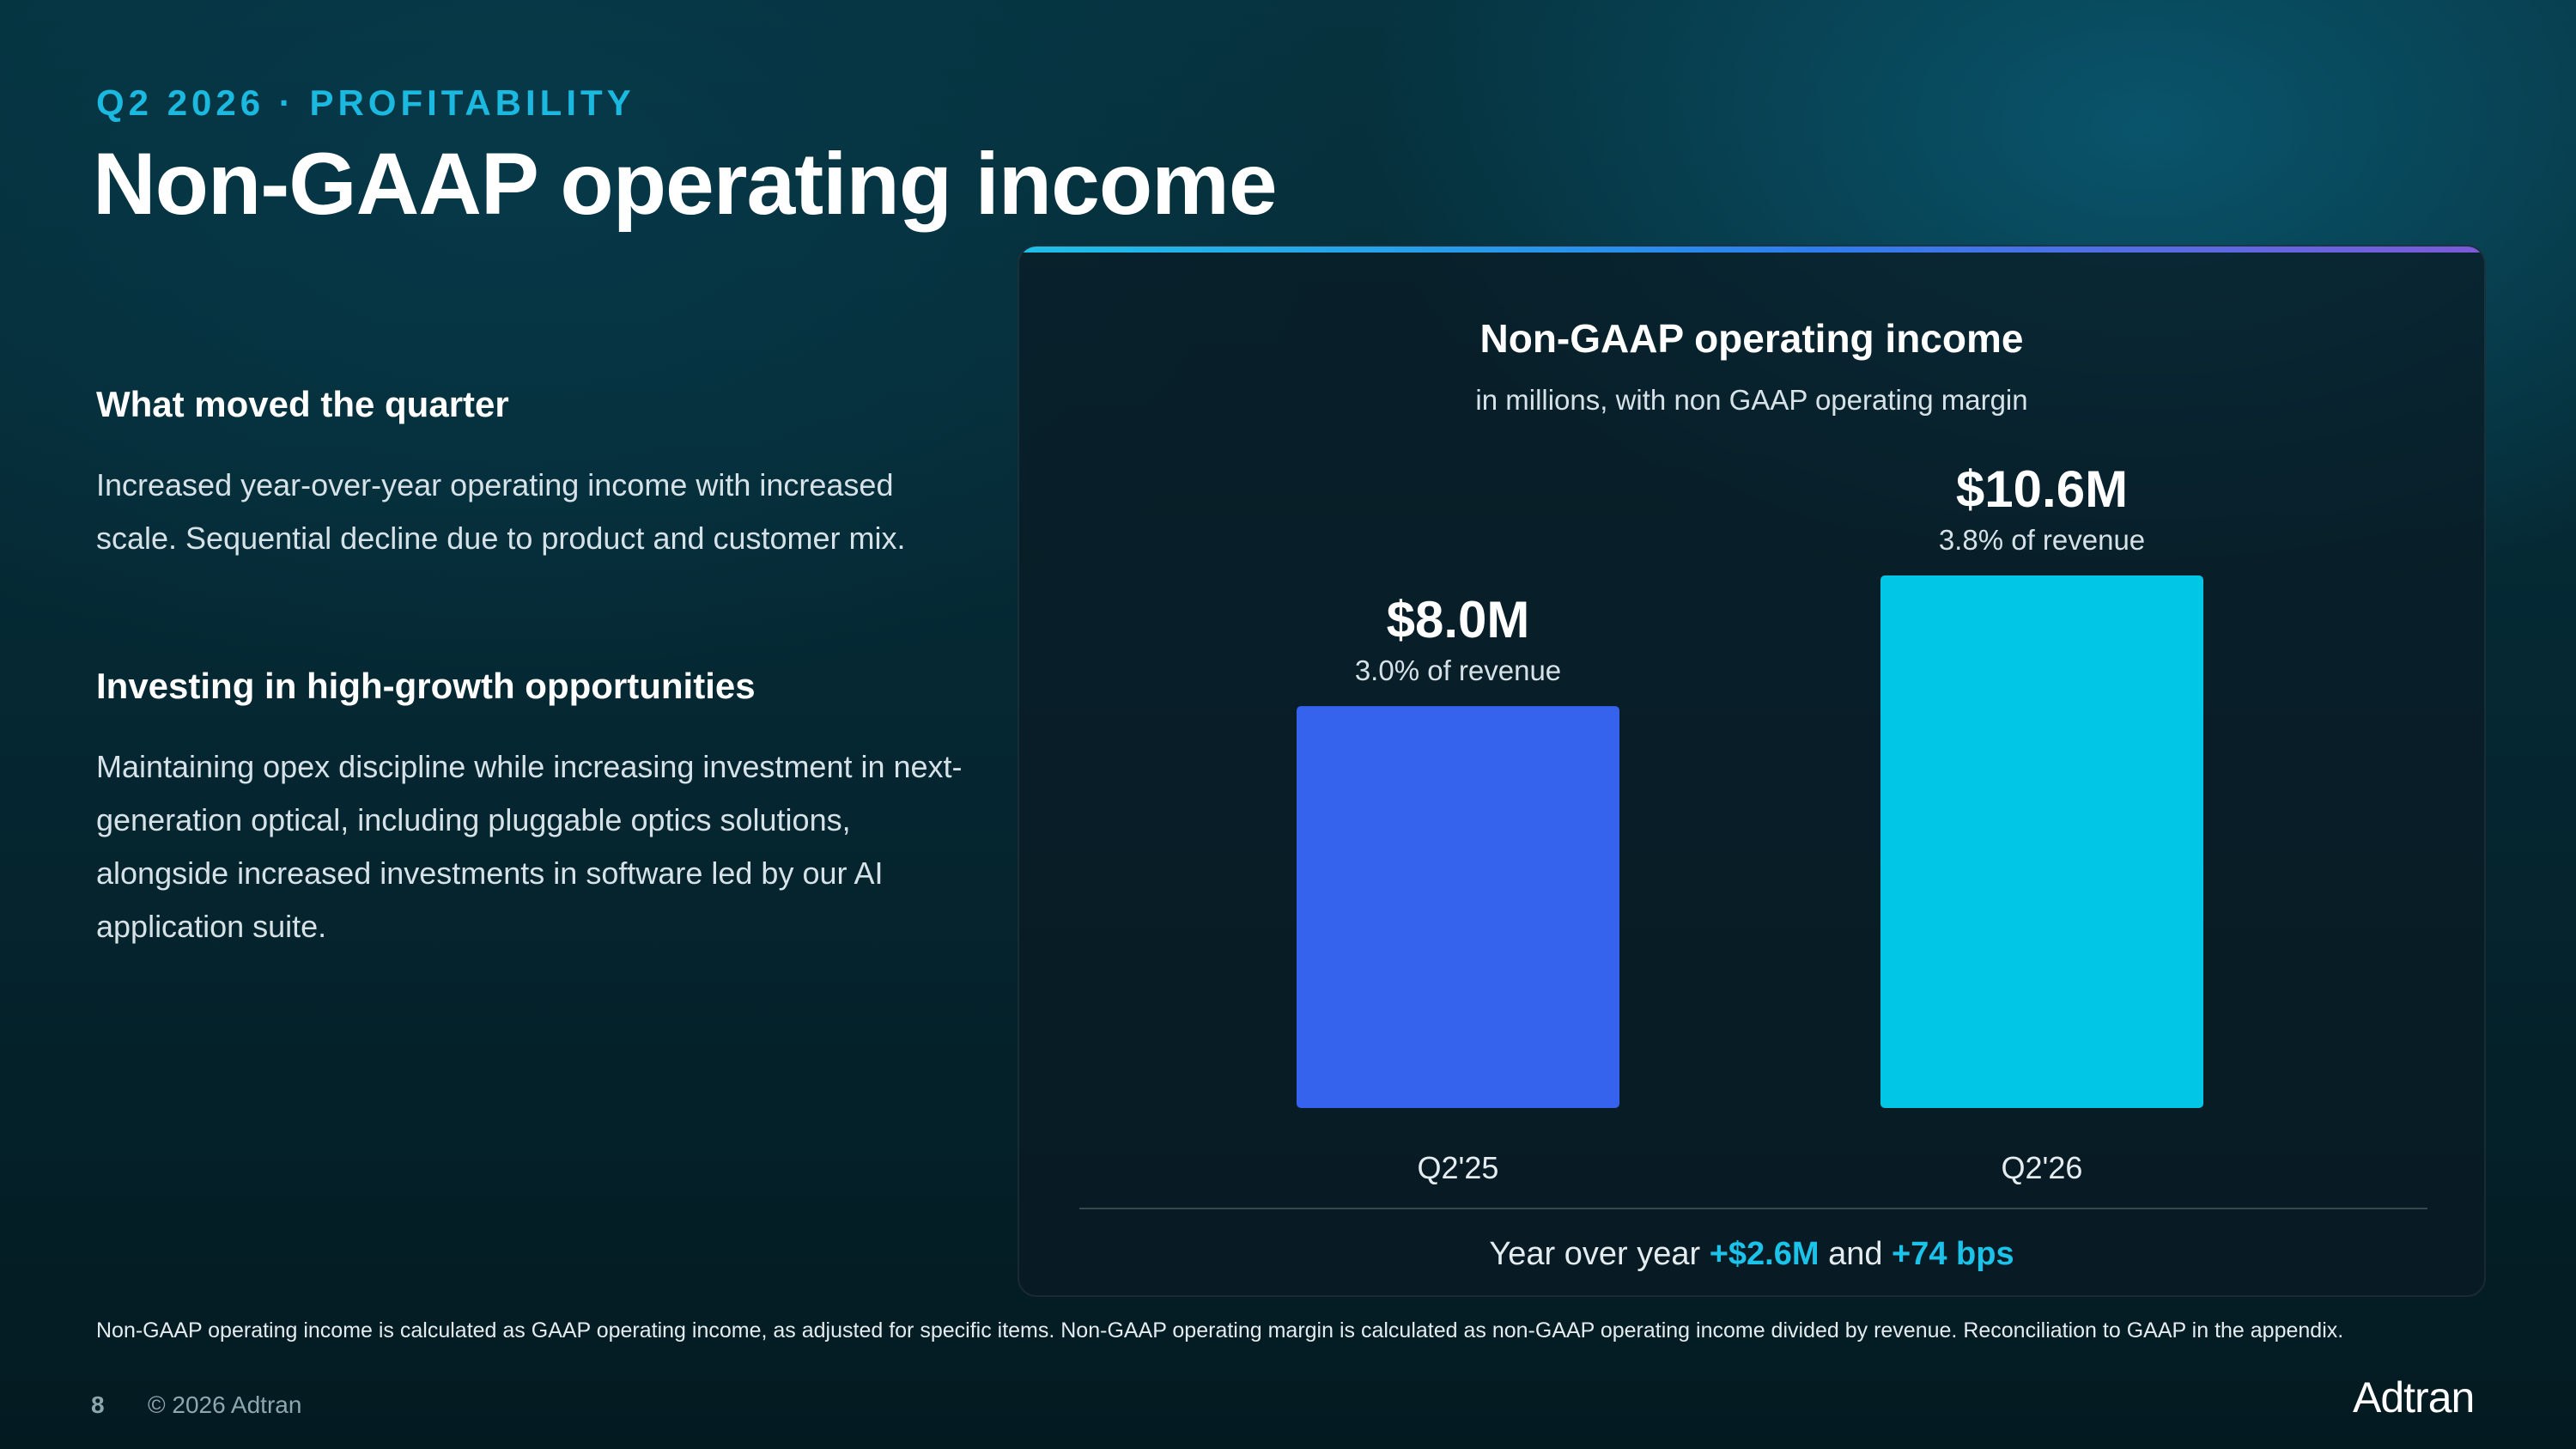  I want to click on yoy-prefix: Year over year, so click(1595, 1254).